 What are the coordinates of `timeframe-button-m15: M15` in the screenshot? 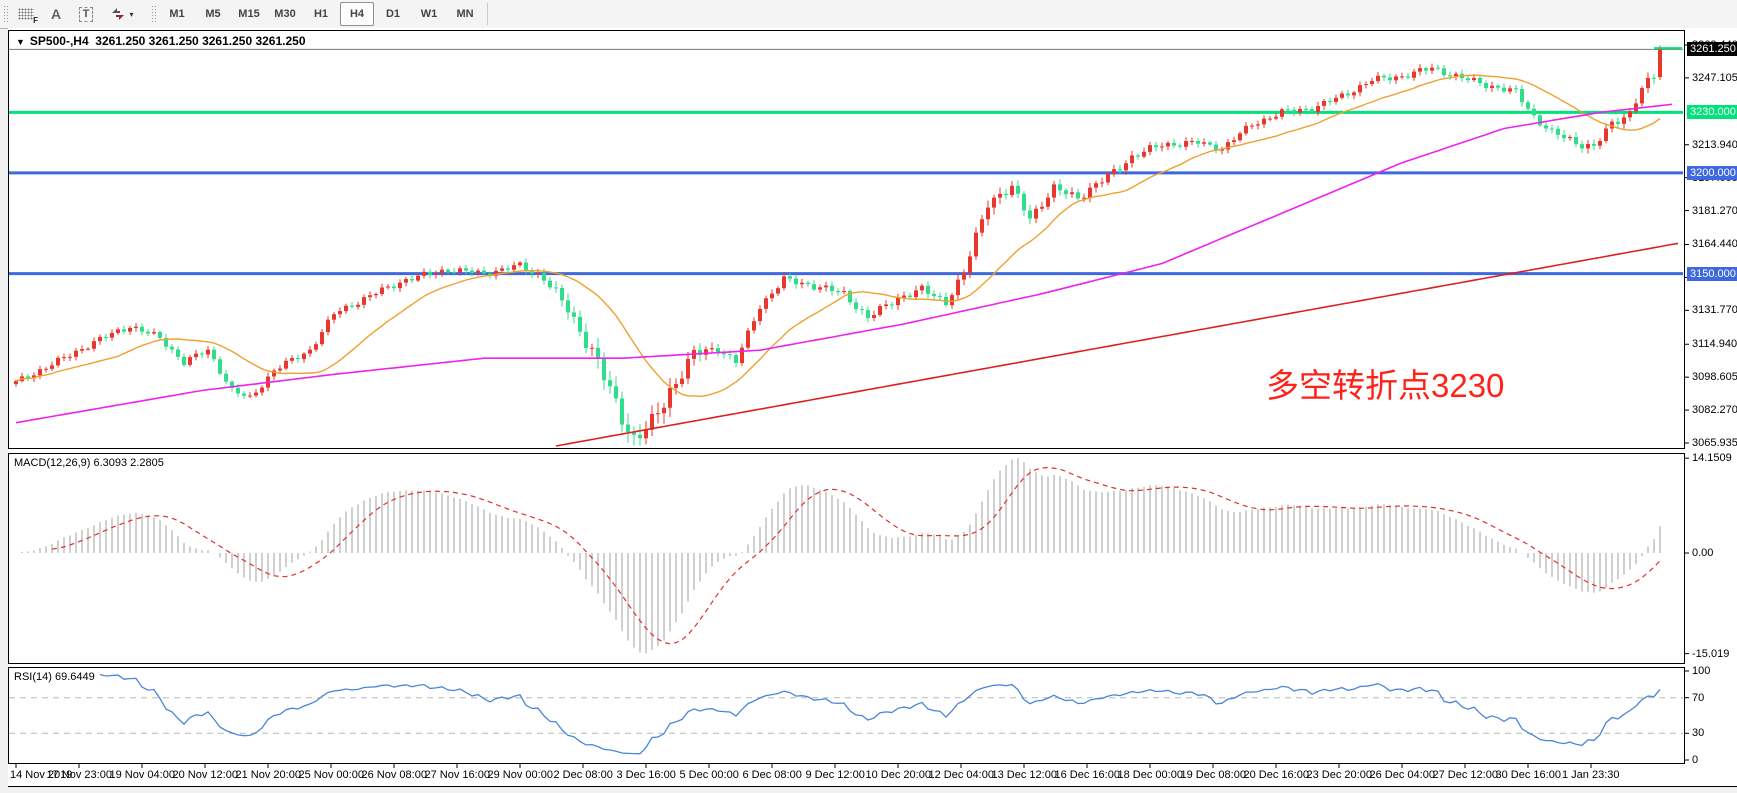 It's located at (249, 14).